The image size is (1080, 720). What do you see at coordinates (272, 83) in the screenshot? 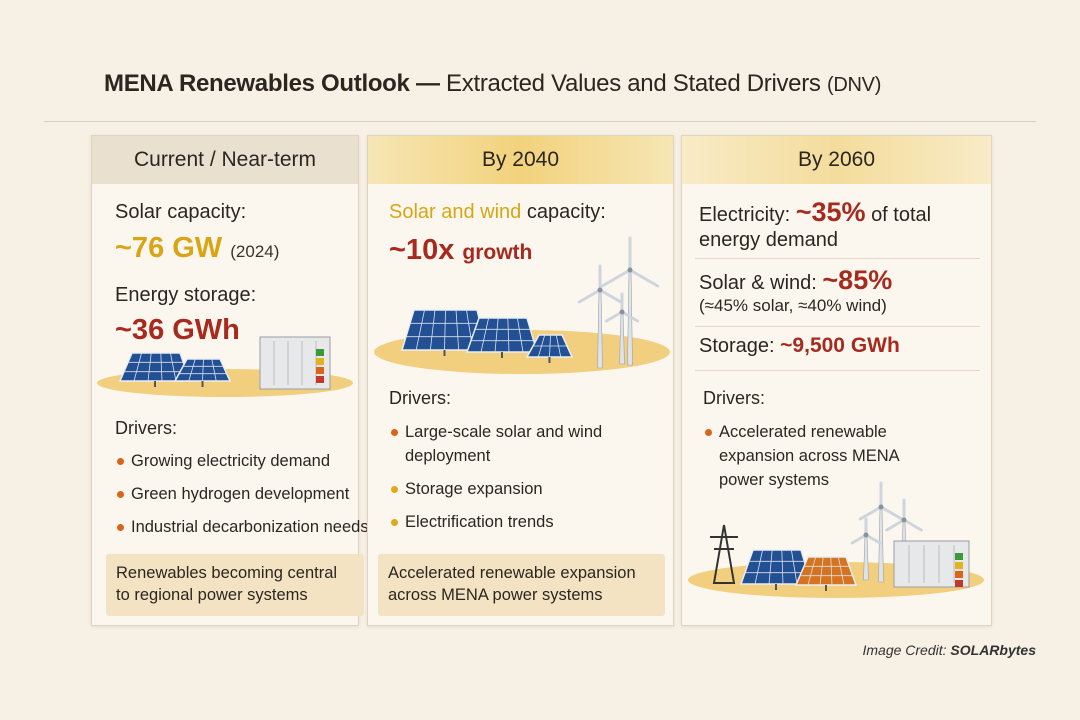
I see `title-main: MENA Renewables Outlook —` at bounding box center [272, 83].